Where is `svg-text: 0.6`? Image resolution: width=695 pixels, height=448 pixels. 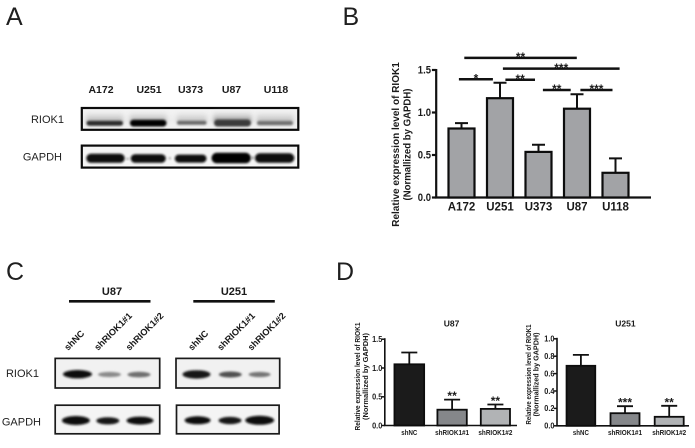 svg-text: 0.6 is located at coordinates (549, 373).